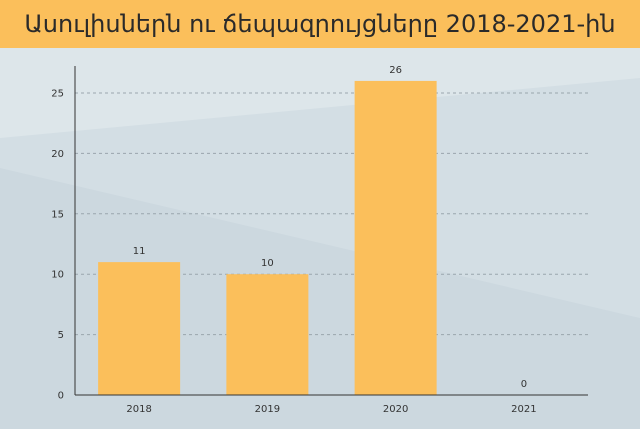 The image size is (640, 429). I want to click on y-tick-label: 0, so click(61, 396).